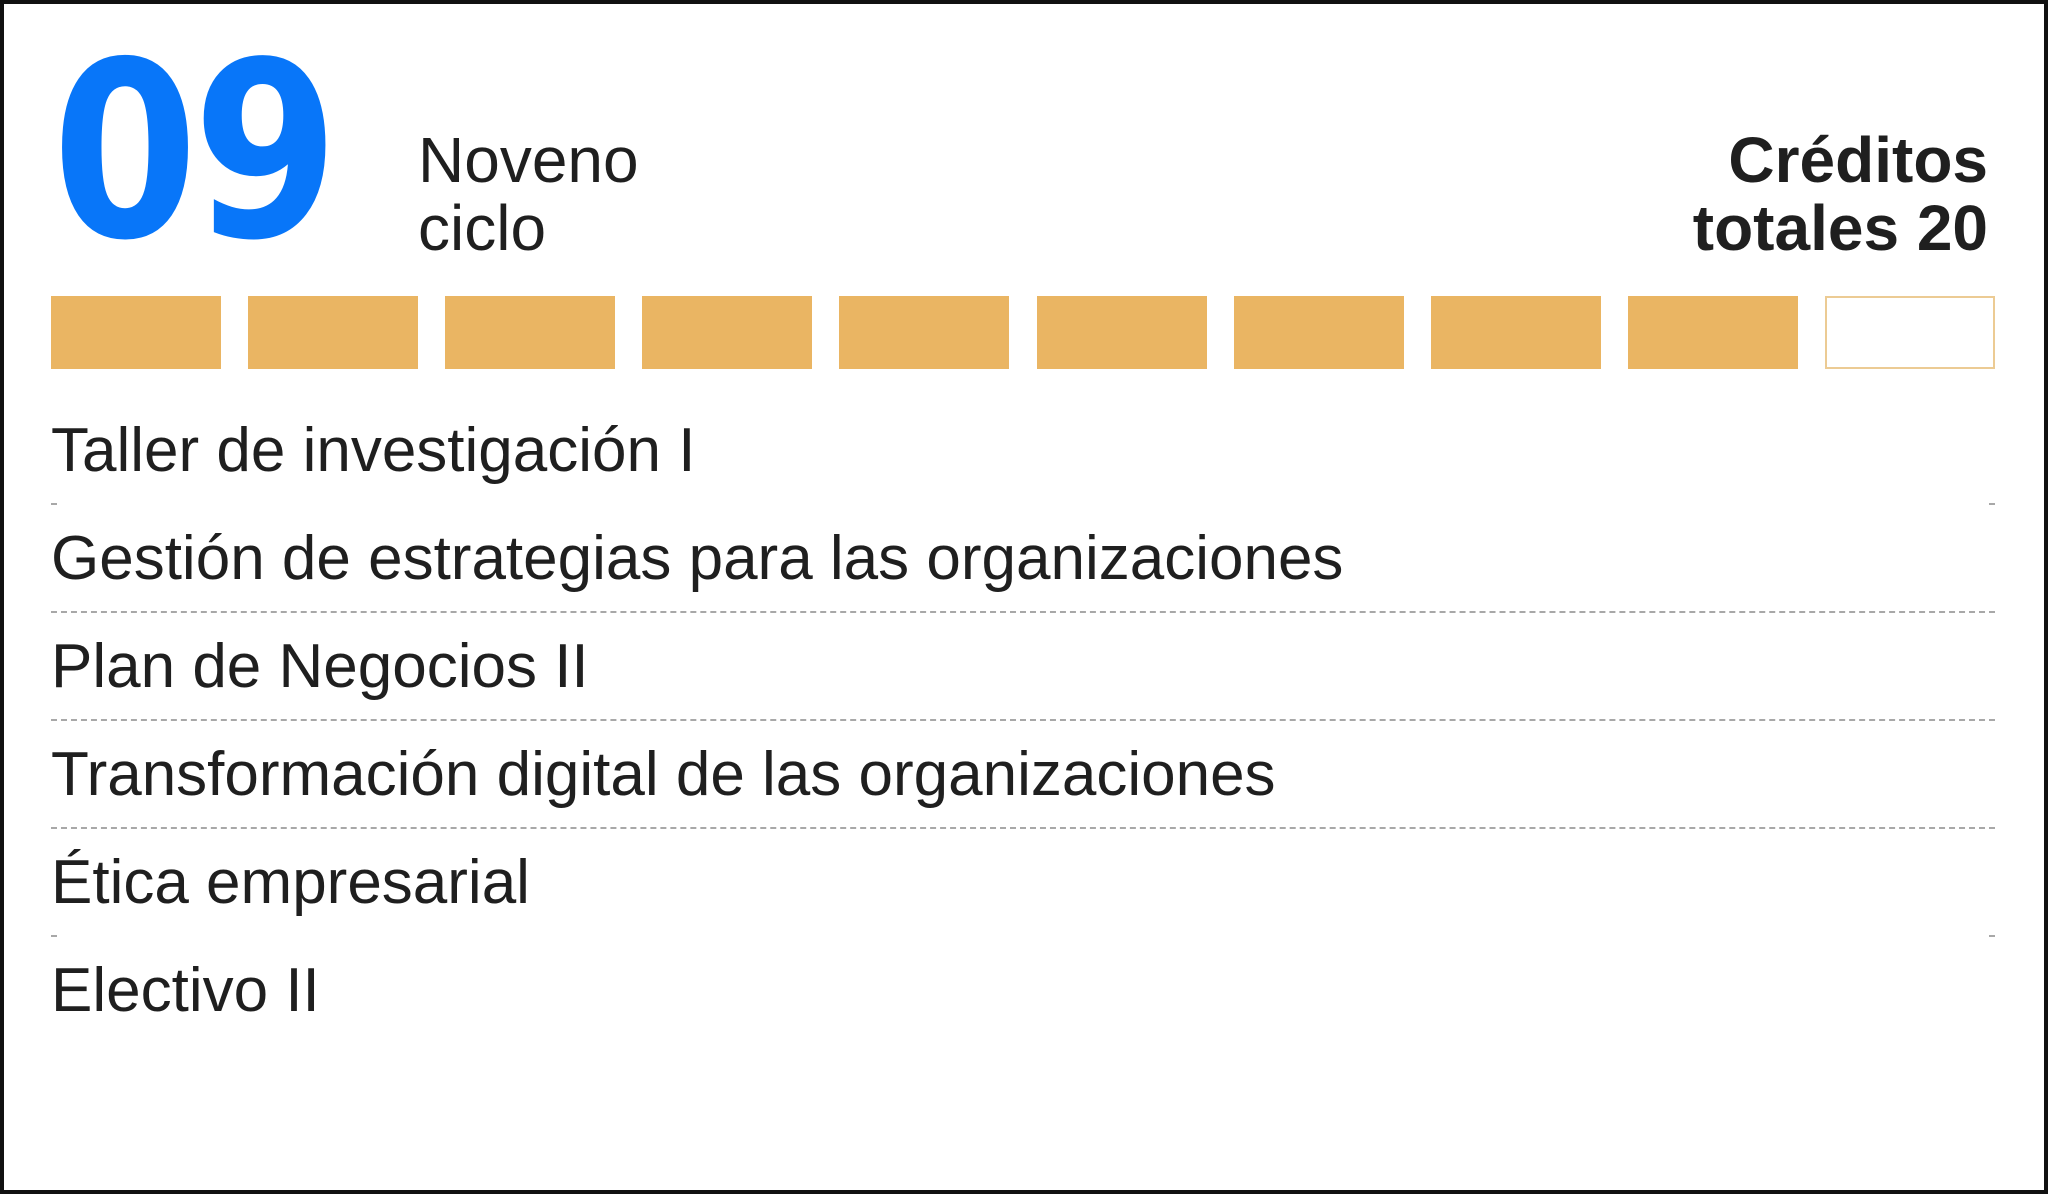 The image size is (2048, 1194). Describe the element at coordinates (528, 160) in the screenshot. I see `cycle-name-line-1: Noveno` at that location.